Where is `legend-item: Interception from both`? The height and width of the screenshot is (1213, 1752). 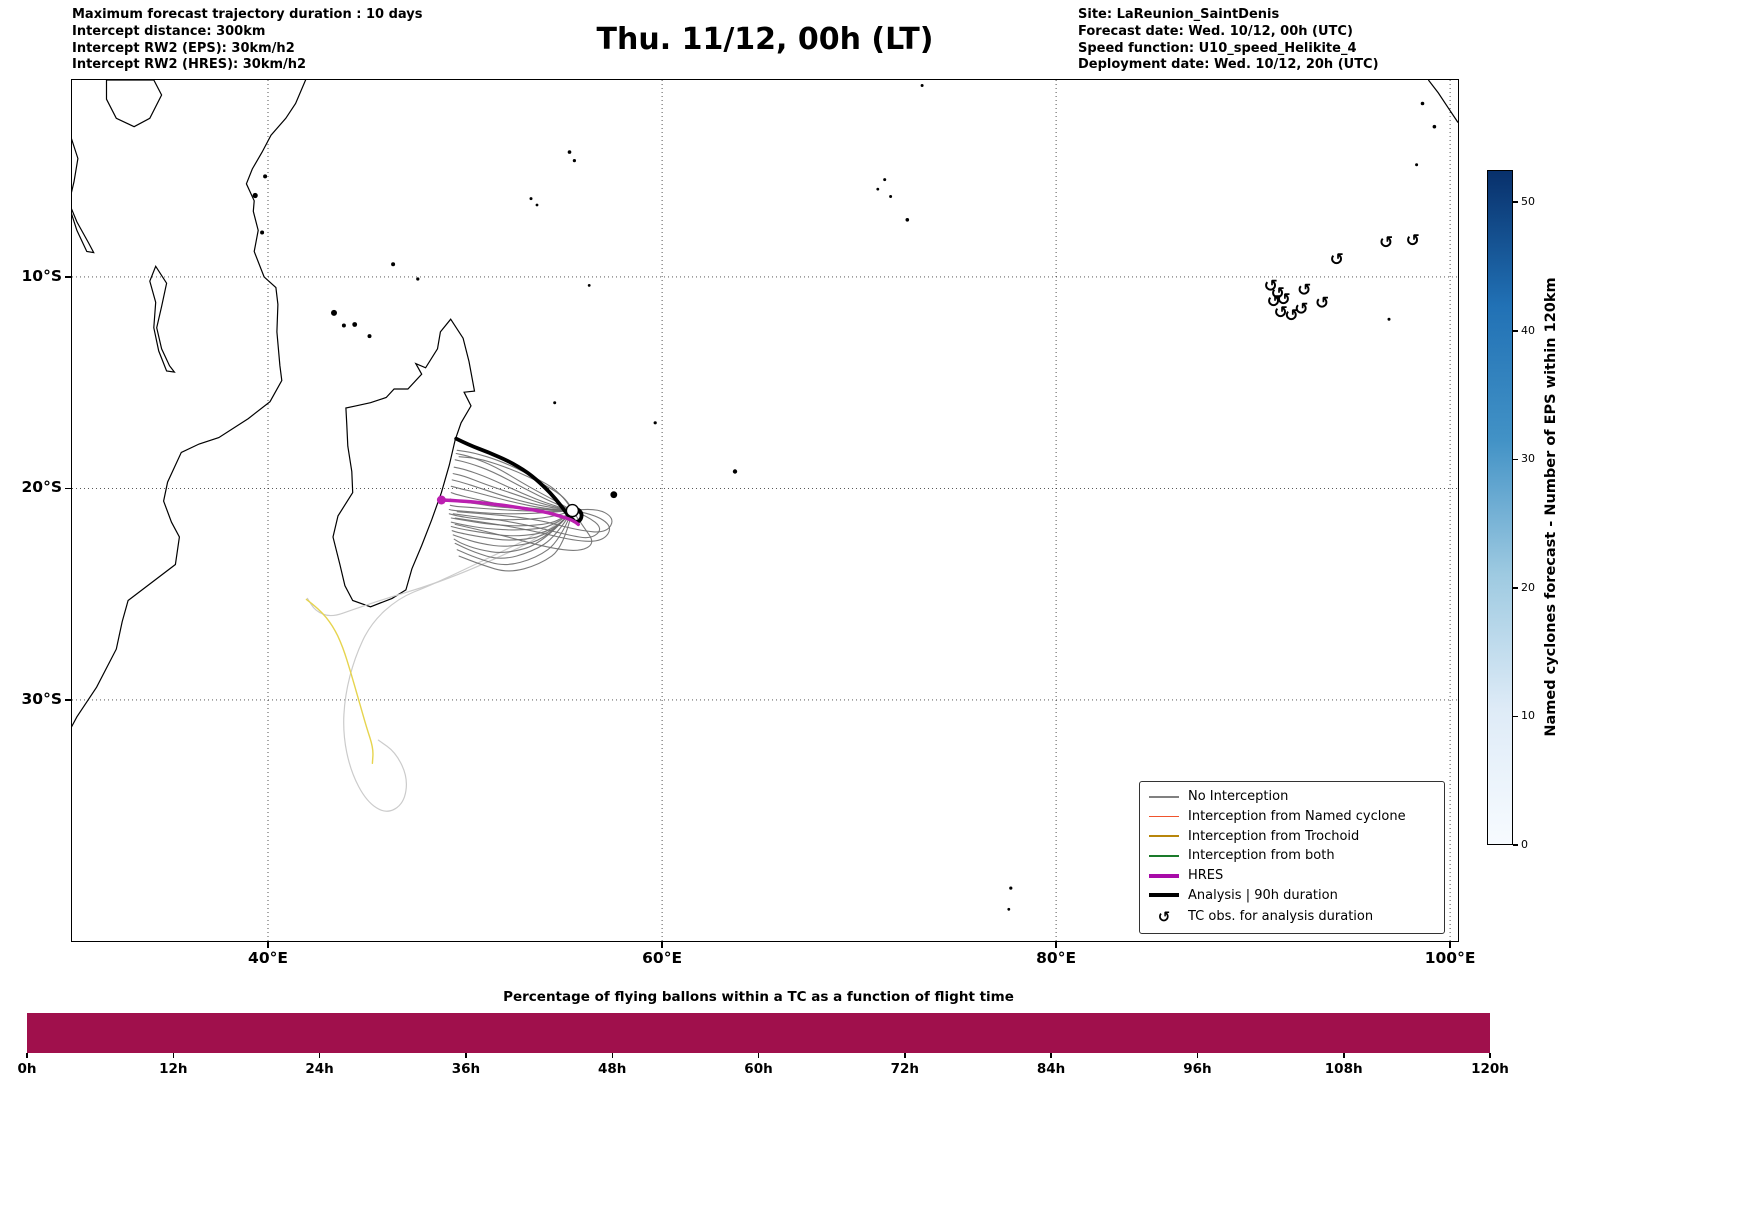
legend-item: Interception from both is located at coordinates (1292, 855).